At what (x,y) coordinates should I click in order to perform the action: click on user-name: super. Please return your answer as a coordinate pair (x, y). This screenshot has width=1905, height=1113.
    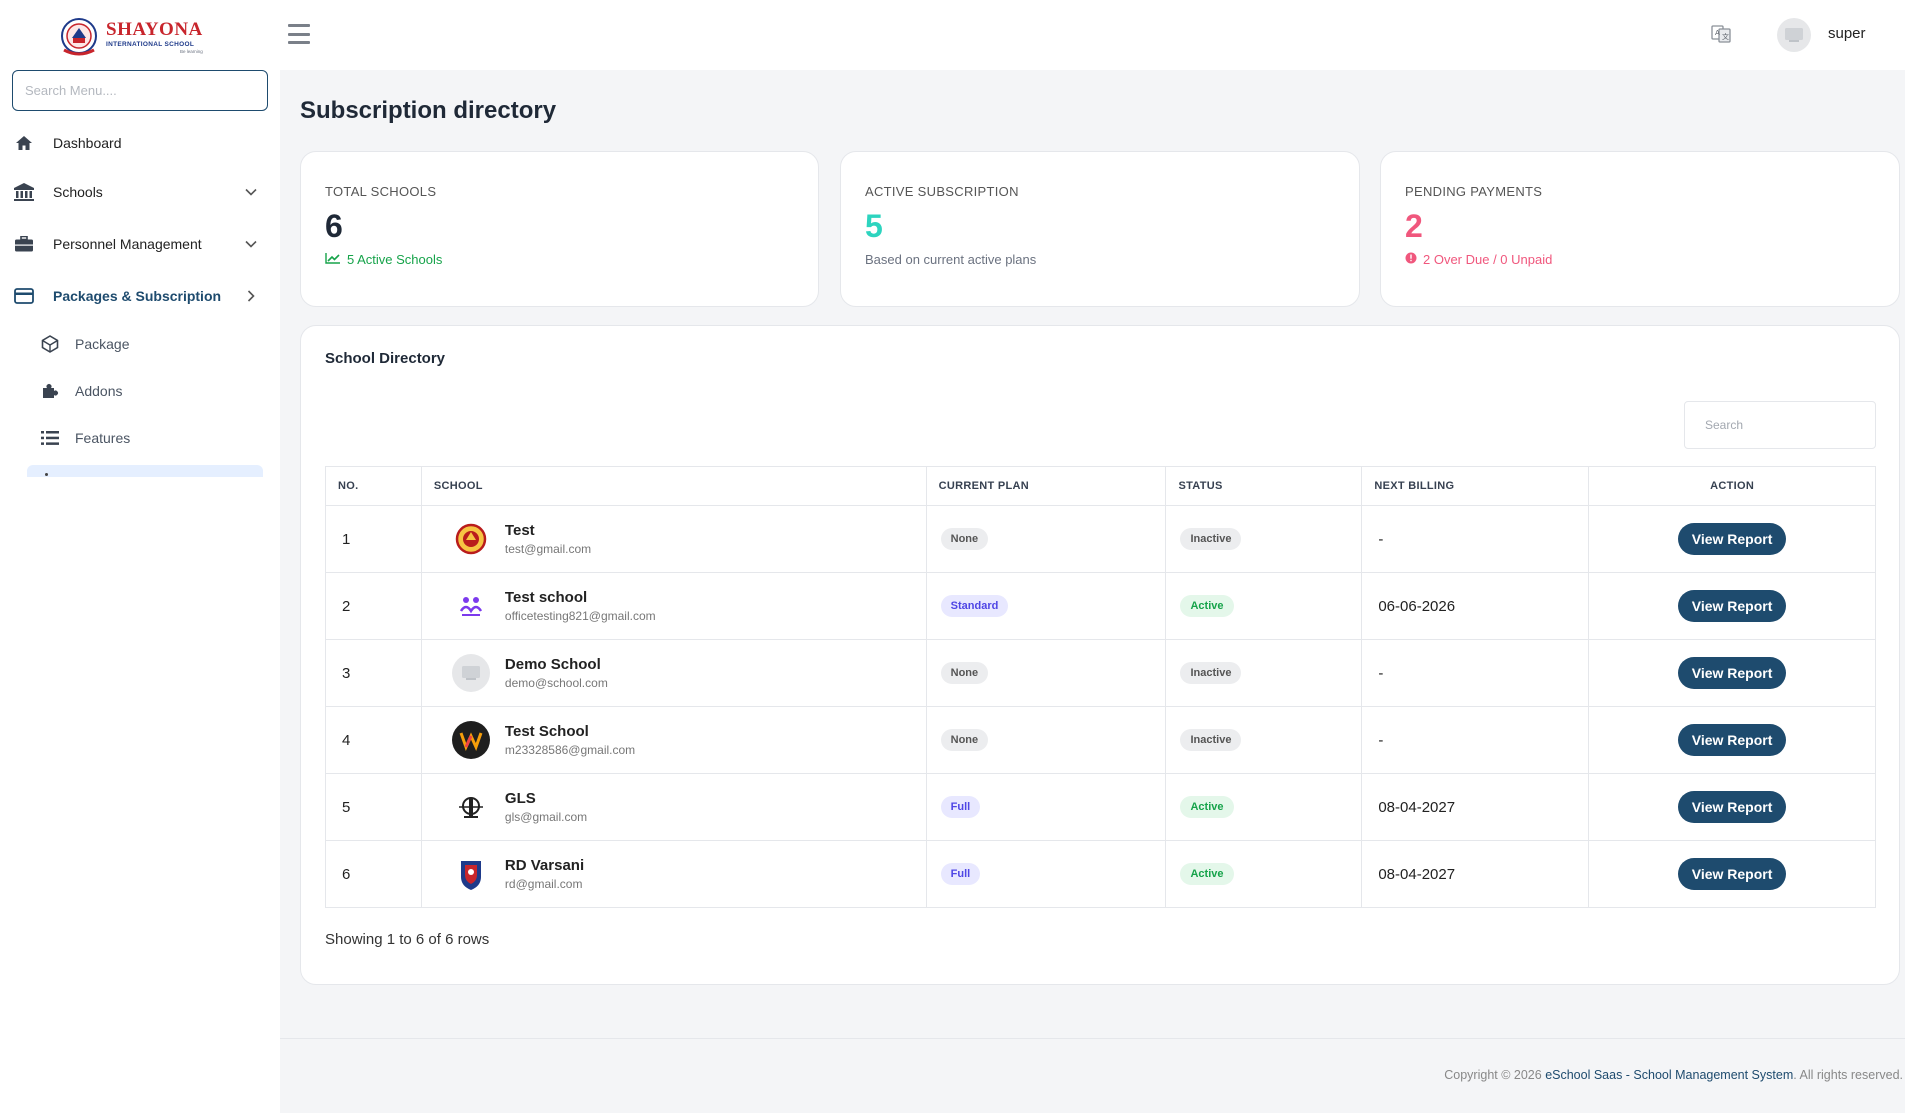
    Looking at the image, I should click on (1847, 33).